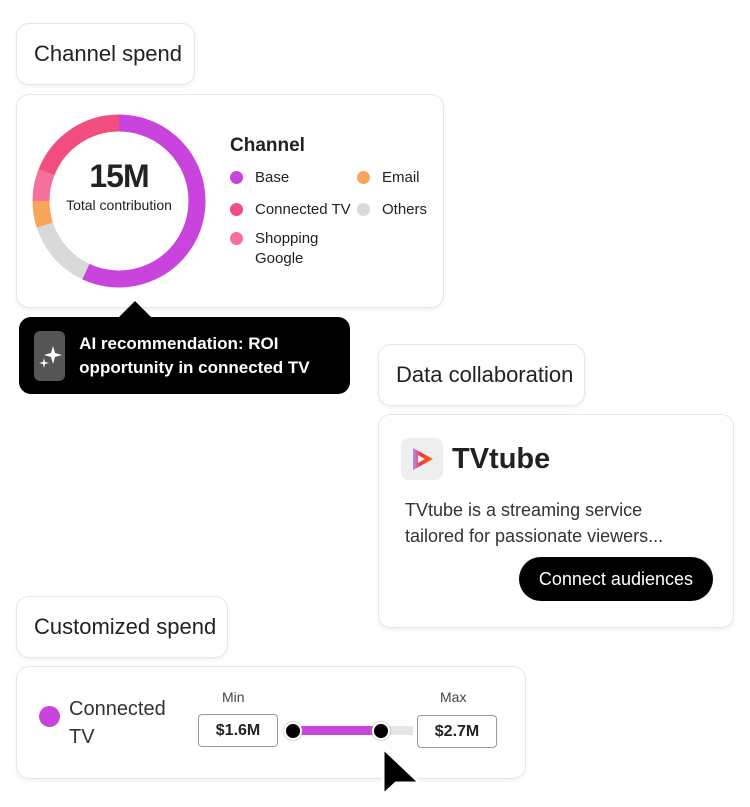 The image size is (750, 807). I want to click on brand-name: TVtube, so click(501, 459).